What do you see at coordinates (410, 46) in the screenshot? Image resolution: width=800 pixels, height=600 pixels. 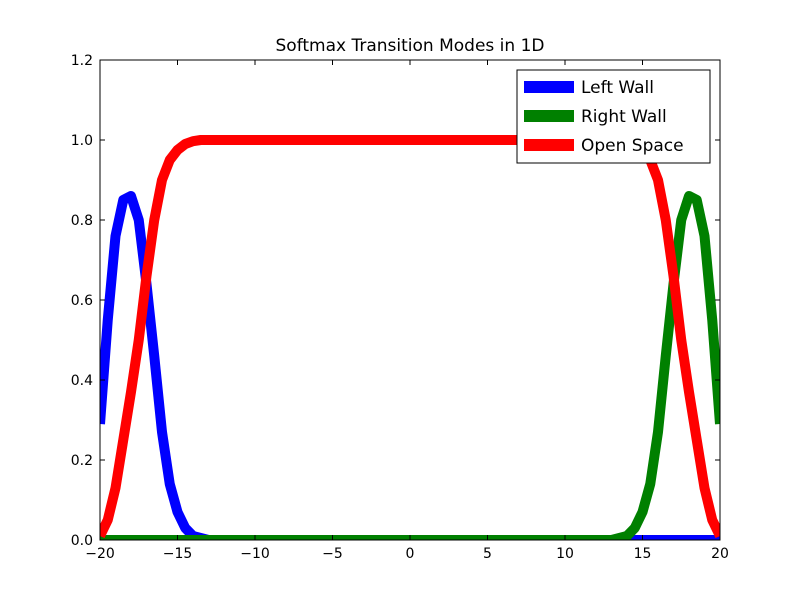 I see `chart-title: Softmax Transition Modes in 1D` at bounding box center [410, 46].